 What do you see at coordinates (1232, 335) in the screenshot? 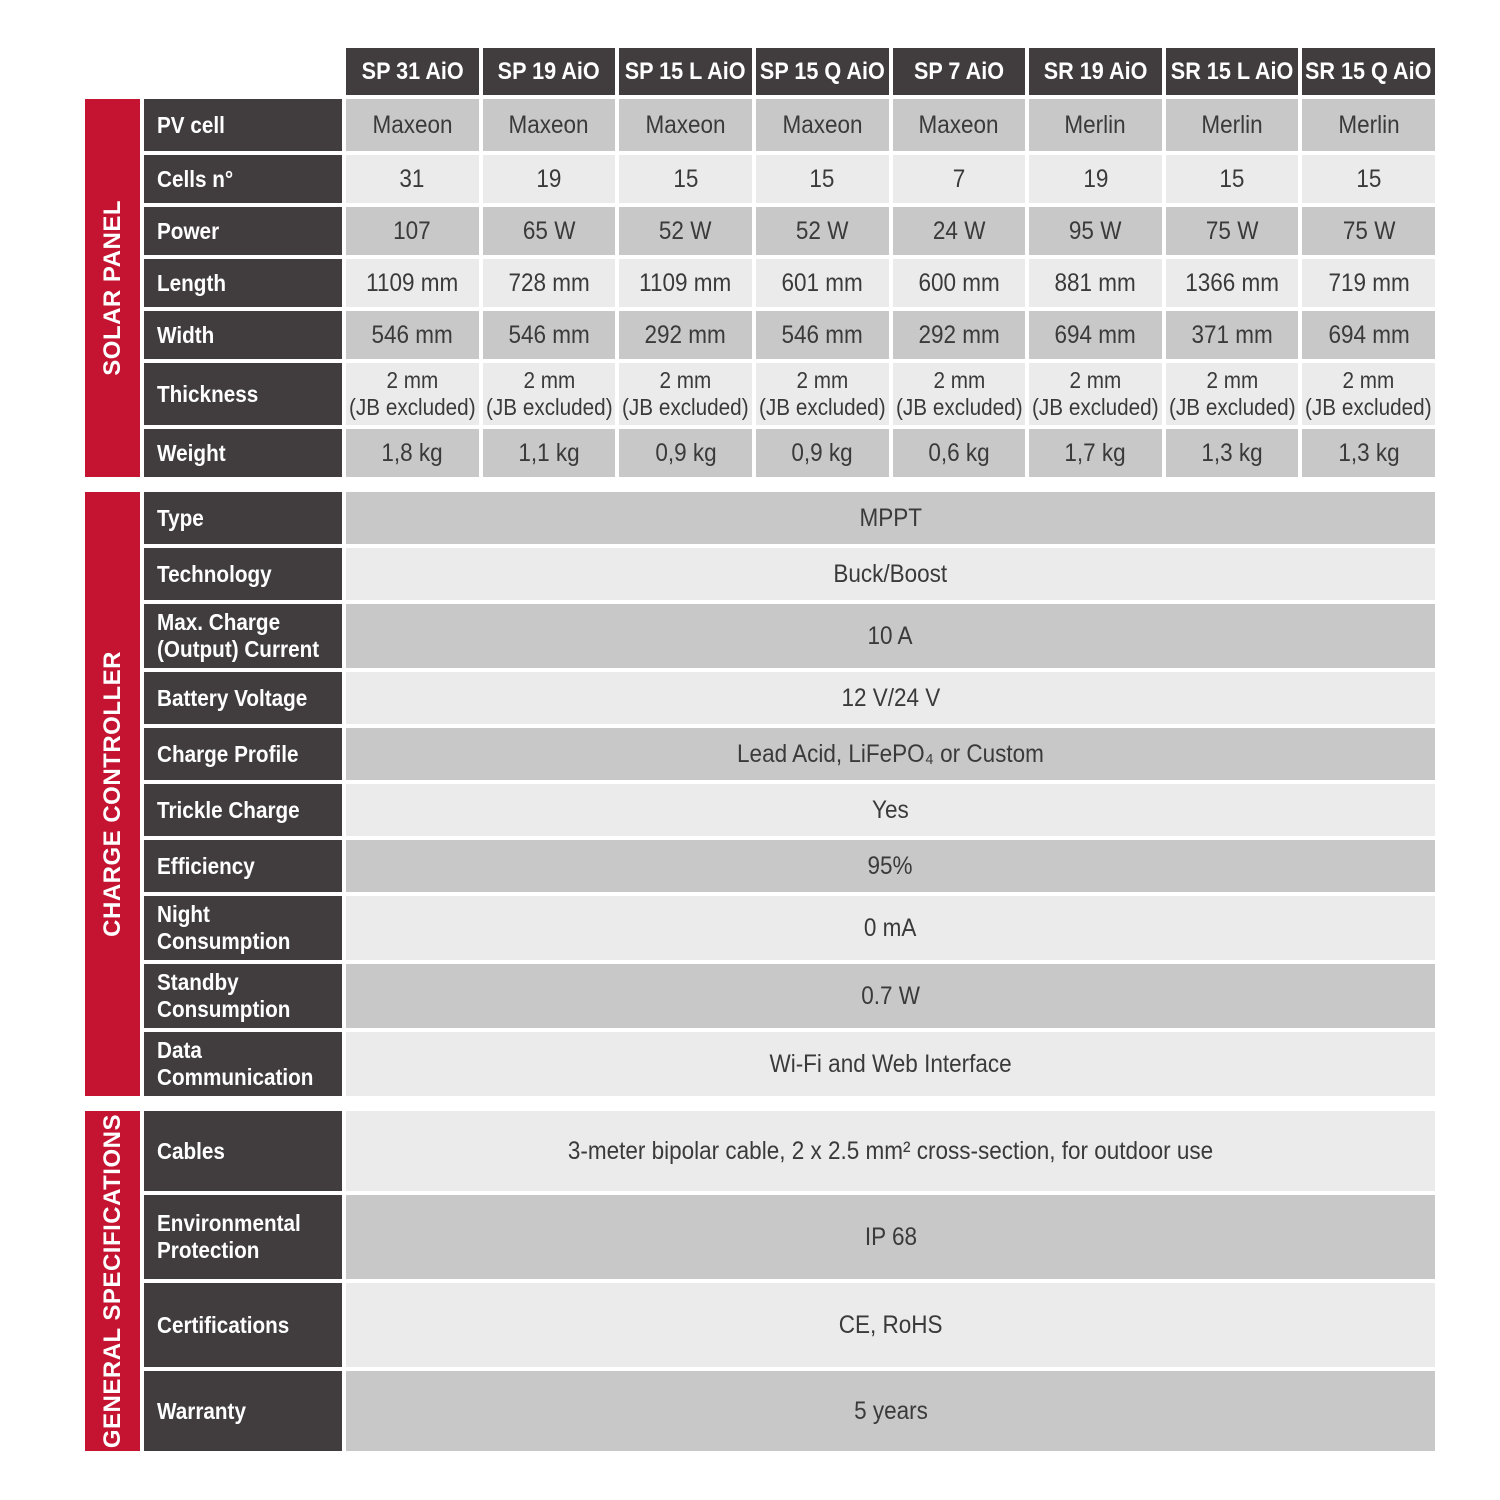
I see `spec-cell: 371 mm` at bounding box center [1232, 335].